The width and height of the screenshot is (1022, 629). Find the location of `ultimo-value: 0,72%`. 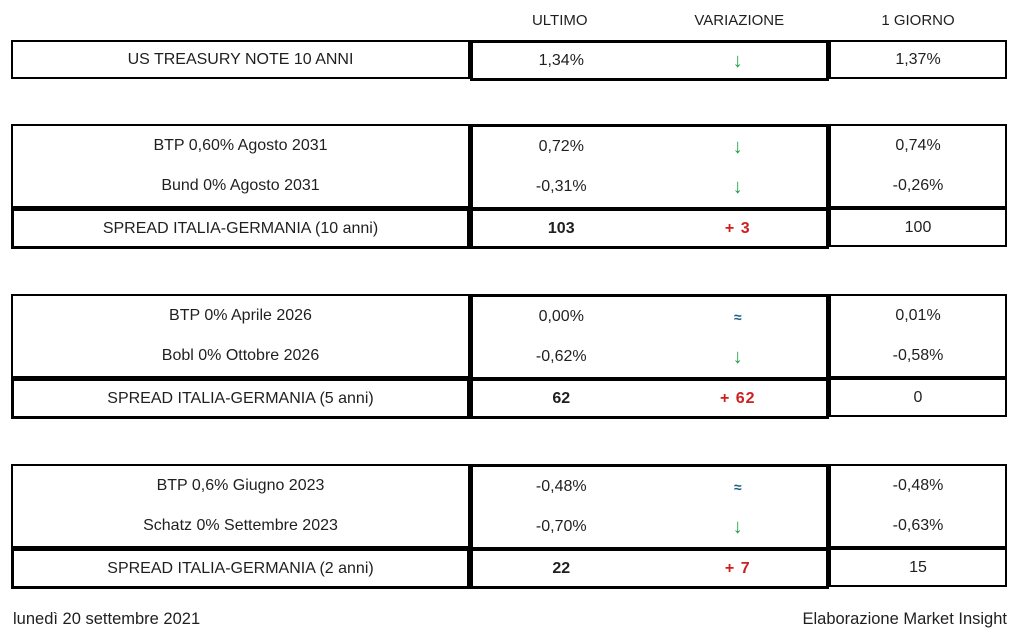

ultimo-value: 0,72% is located at coordinates (561, 146).